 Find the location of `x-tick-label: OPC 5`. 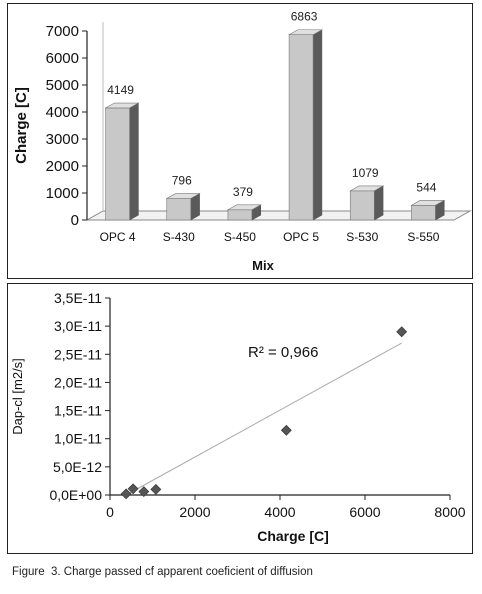

x-tick-label: OPC 5 is located at coordinates (301, 237).